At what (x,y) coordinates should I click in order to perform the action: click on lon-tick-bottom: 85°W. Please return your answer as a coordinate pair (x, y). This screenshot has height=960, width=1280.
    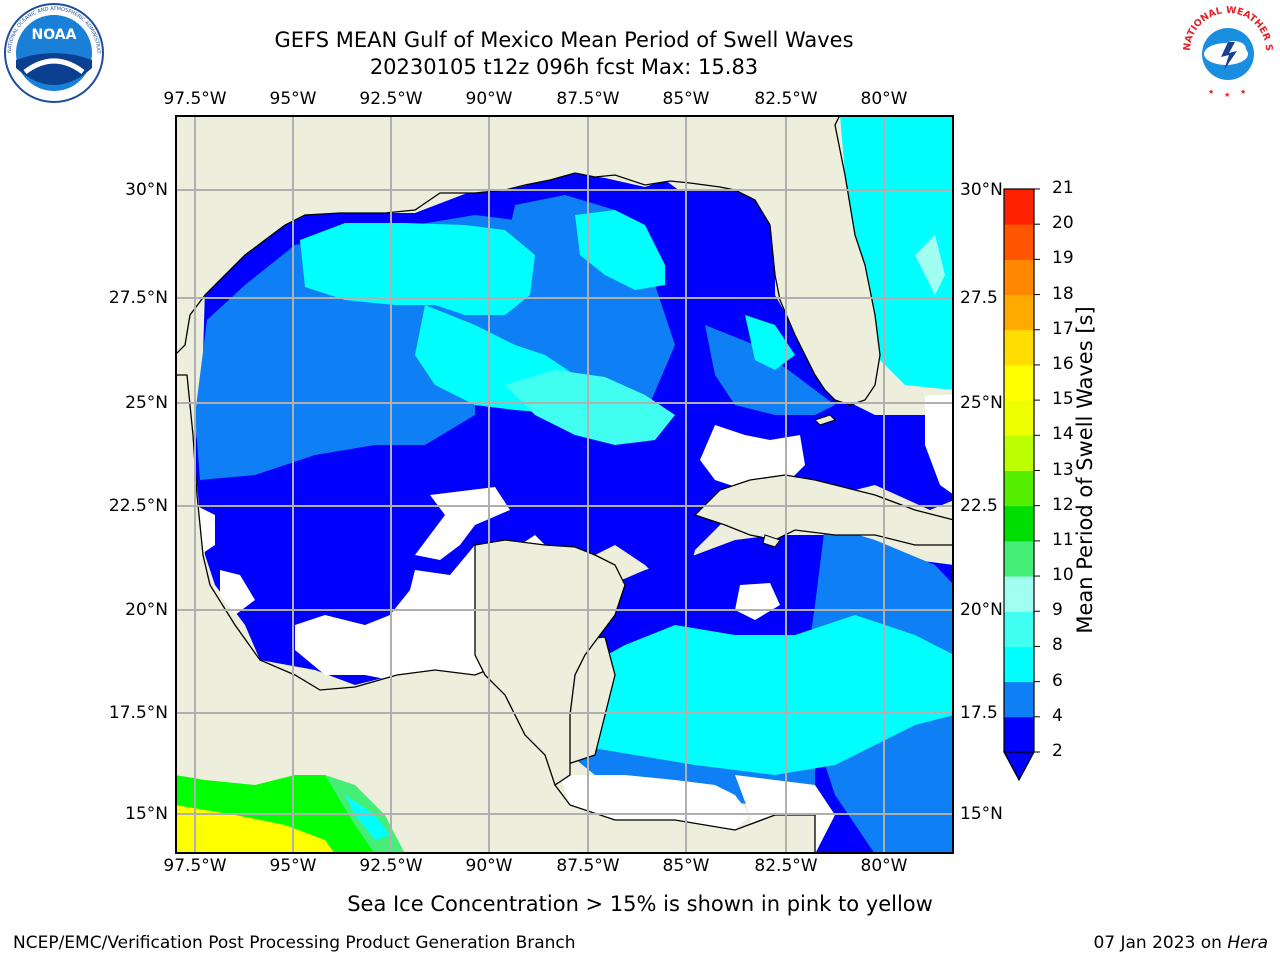
    Looking at the image, I should click on (686, 866).